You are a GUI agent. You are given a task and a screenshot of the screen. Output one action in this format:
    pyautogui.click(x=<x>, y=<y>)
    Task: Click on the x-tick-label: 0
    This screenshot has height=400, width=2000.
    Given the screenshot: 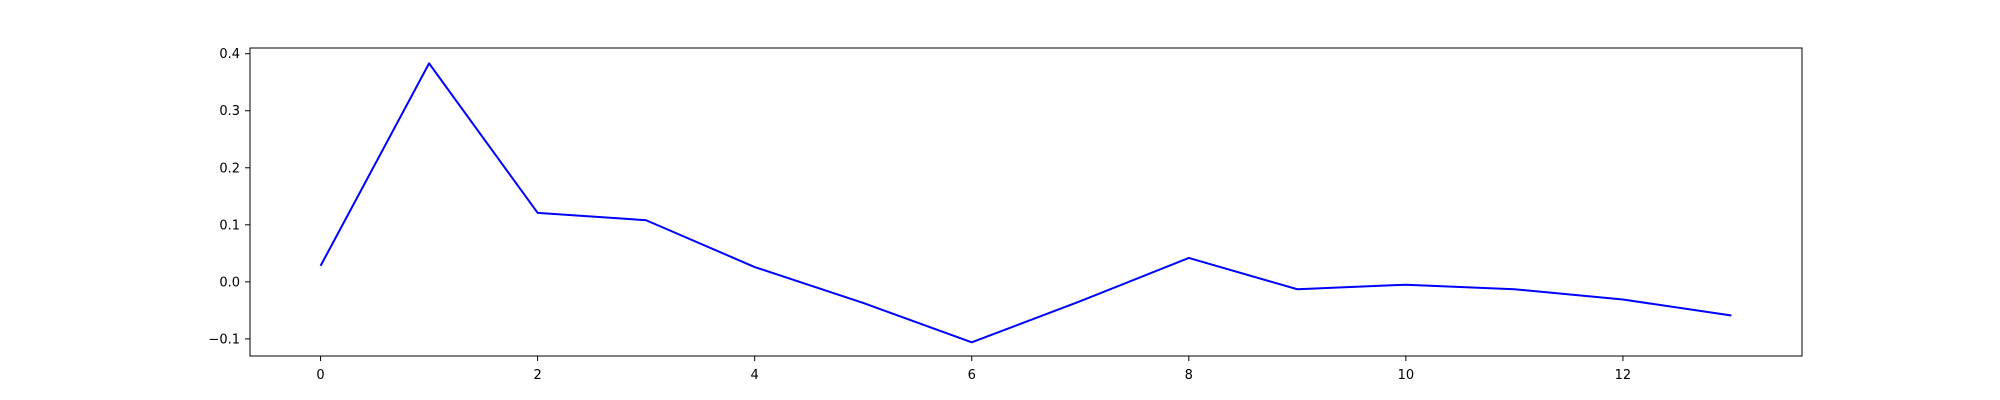 What is the action you would take?
    pyautogui.click(x=320, y=375)
    